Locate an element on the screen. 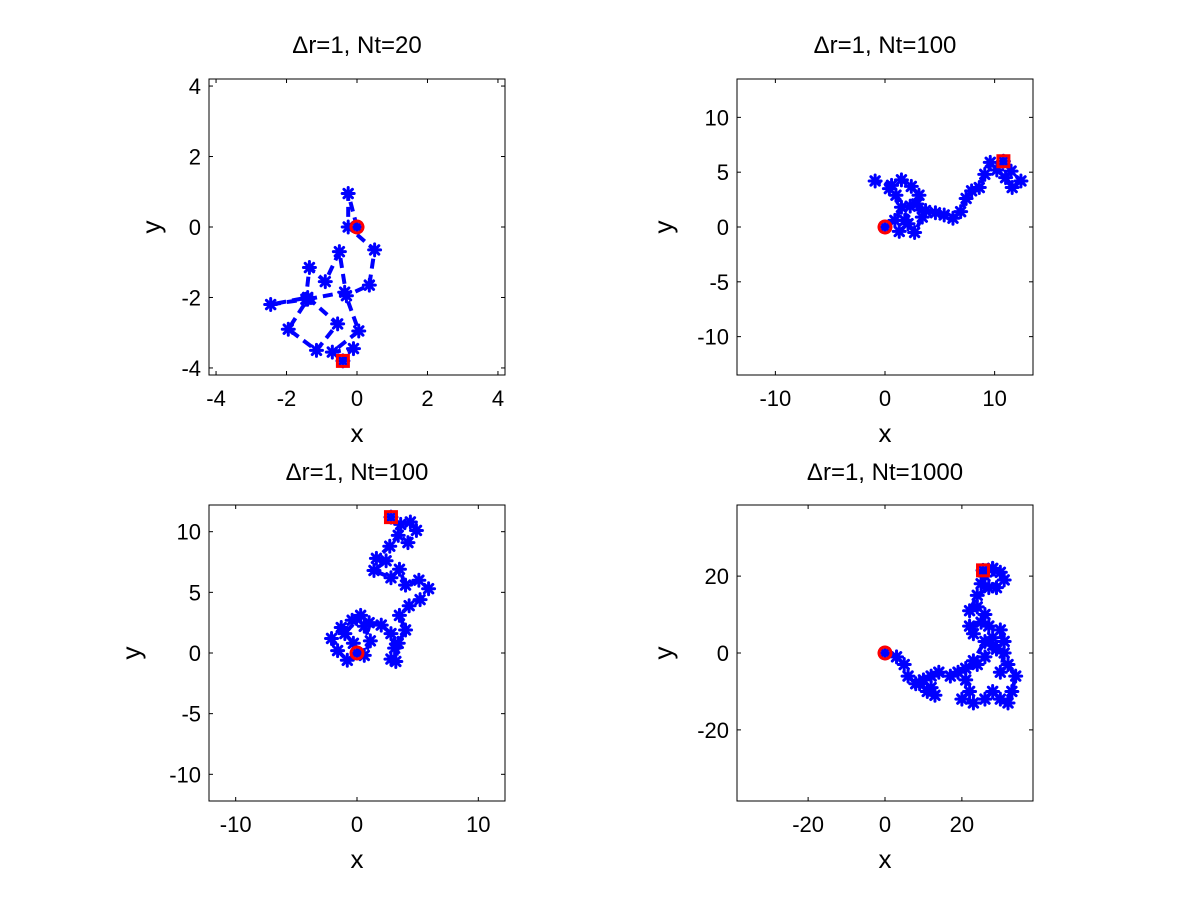 The height and width of the screenshot is (901, 1201). subplot-3-axes-box is located at coordinates (357, 653).